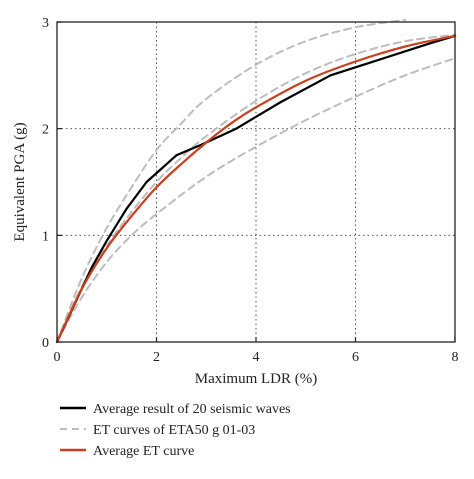 This screenshot has width=474, height=479. Describe the element at coordinates (156, 357) in the screenshot. I see `x-tick-label: 2` at that location.